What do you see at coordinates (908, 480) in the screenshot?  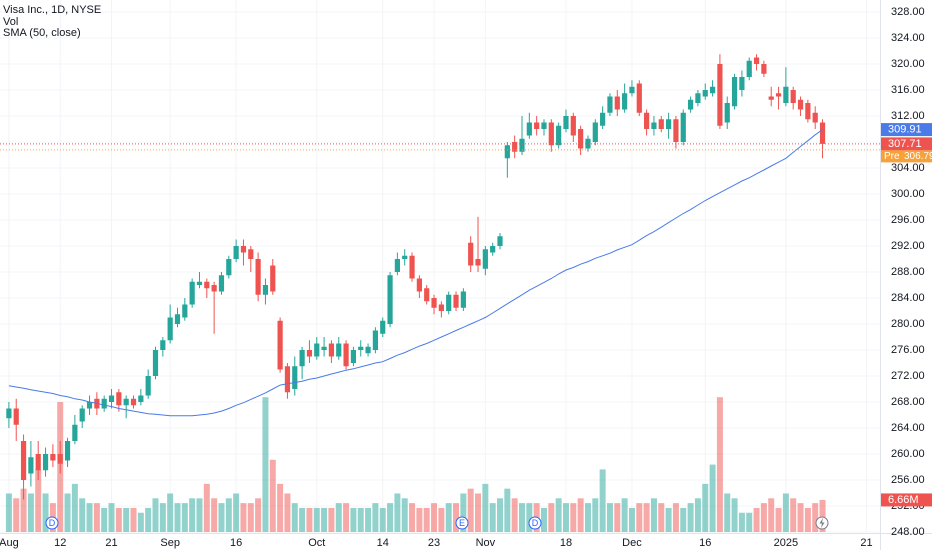 I see `y-tick-label: 256.00` at bounding box center [908, 480].